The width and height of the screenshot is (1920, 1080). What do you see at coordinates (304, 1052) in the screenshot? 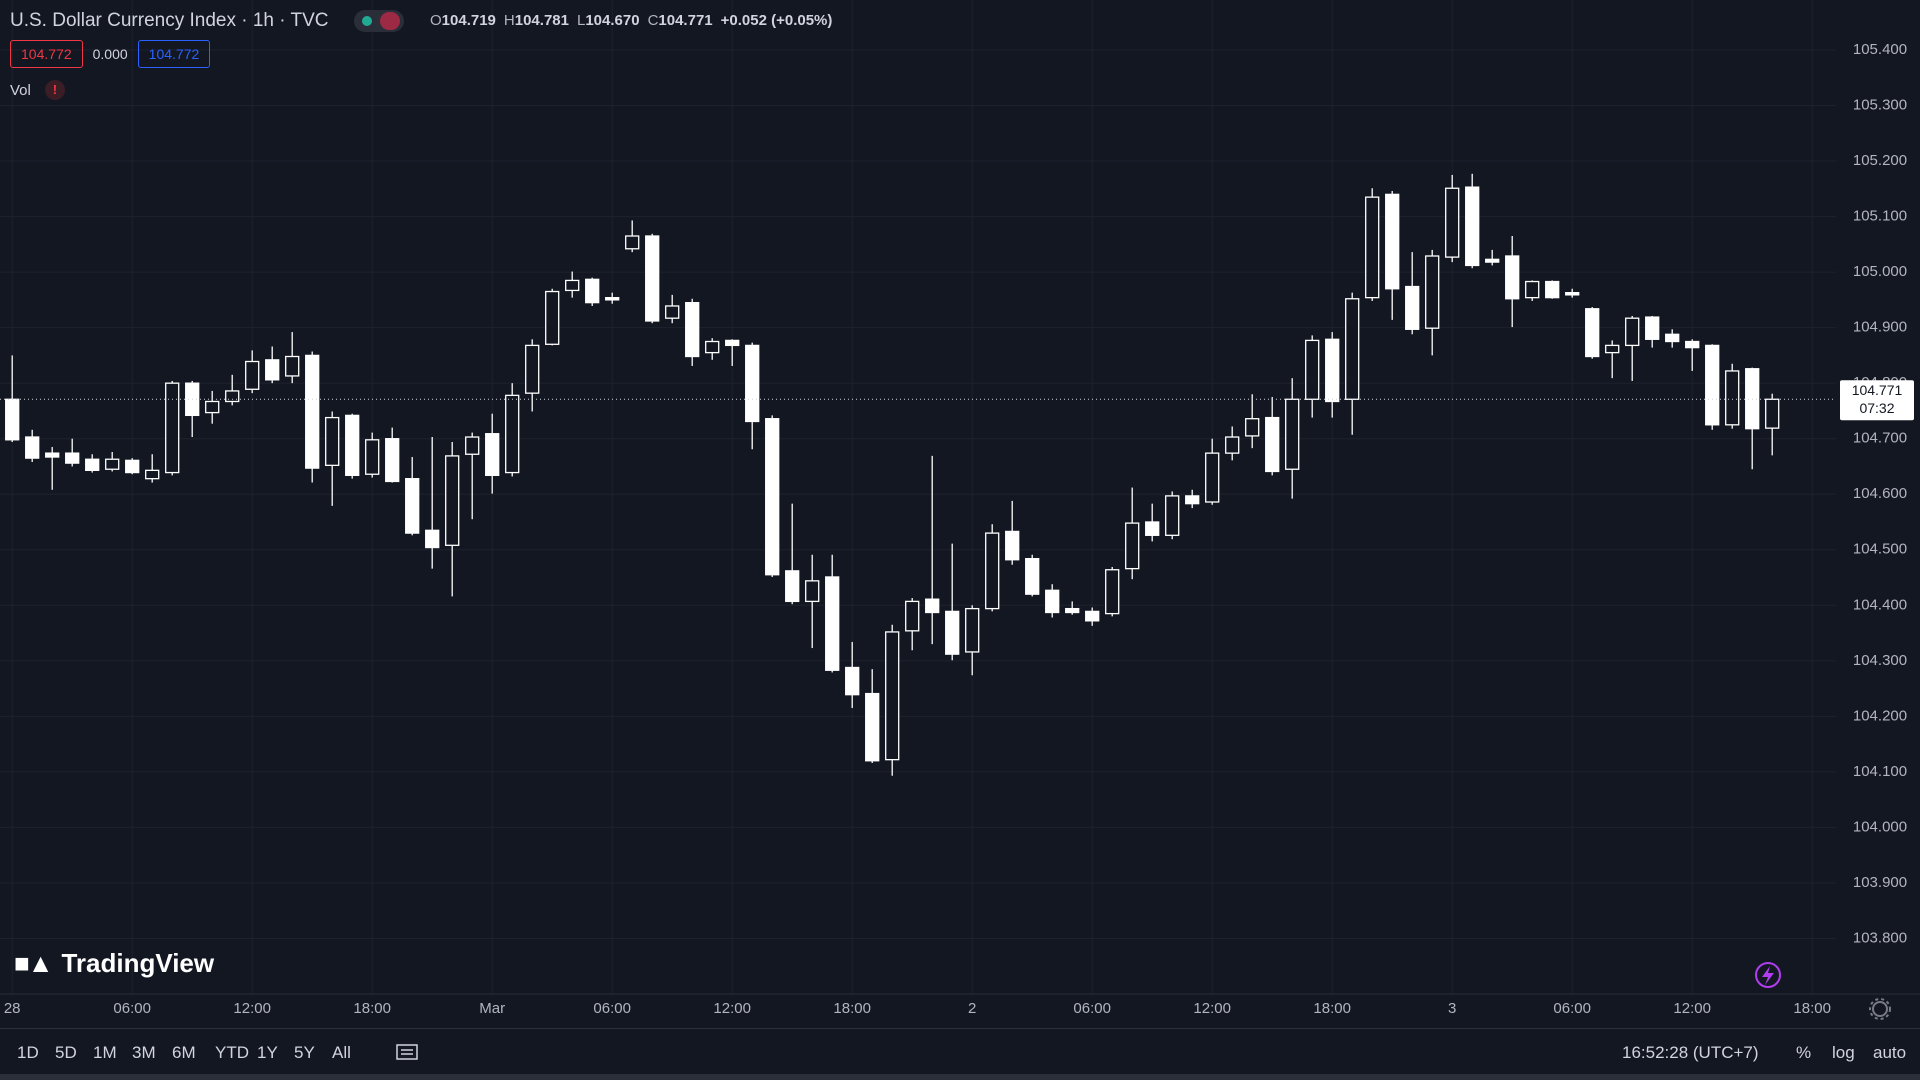
I see `range-button: 5Y` at bounding box center [304, 1052].